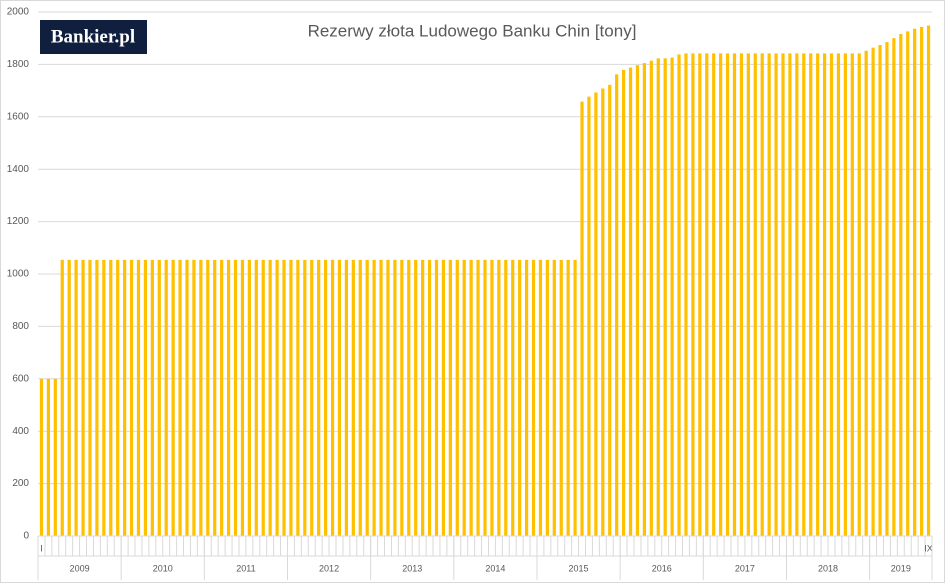 This screenshot has width=945, height=583. I want to click on x-group-label: 2011, so click(245, 568).